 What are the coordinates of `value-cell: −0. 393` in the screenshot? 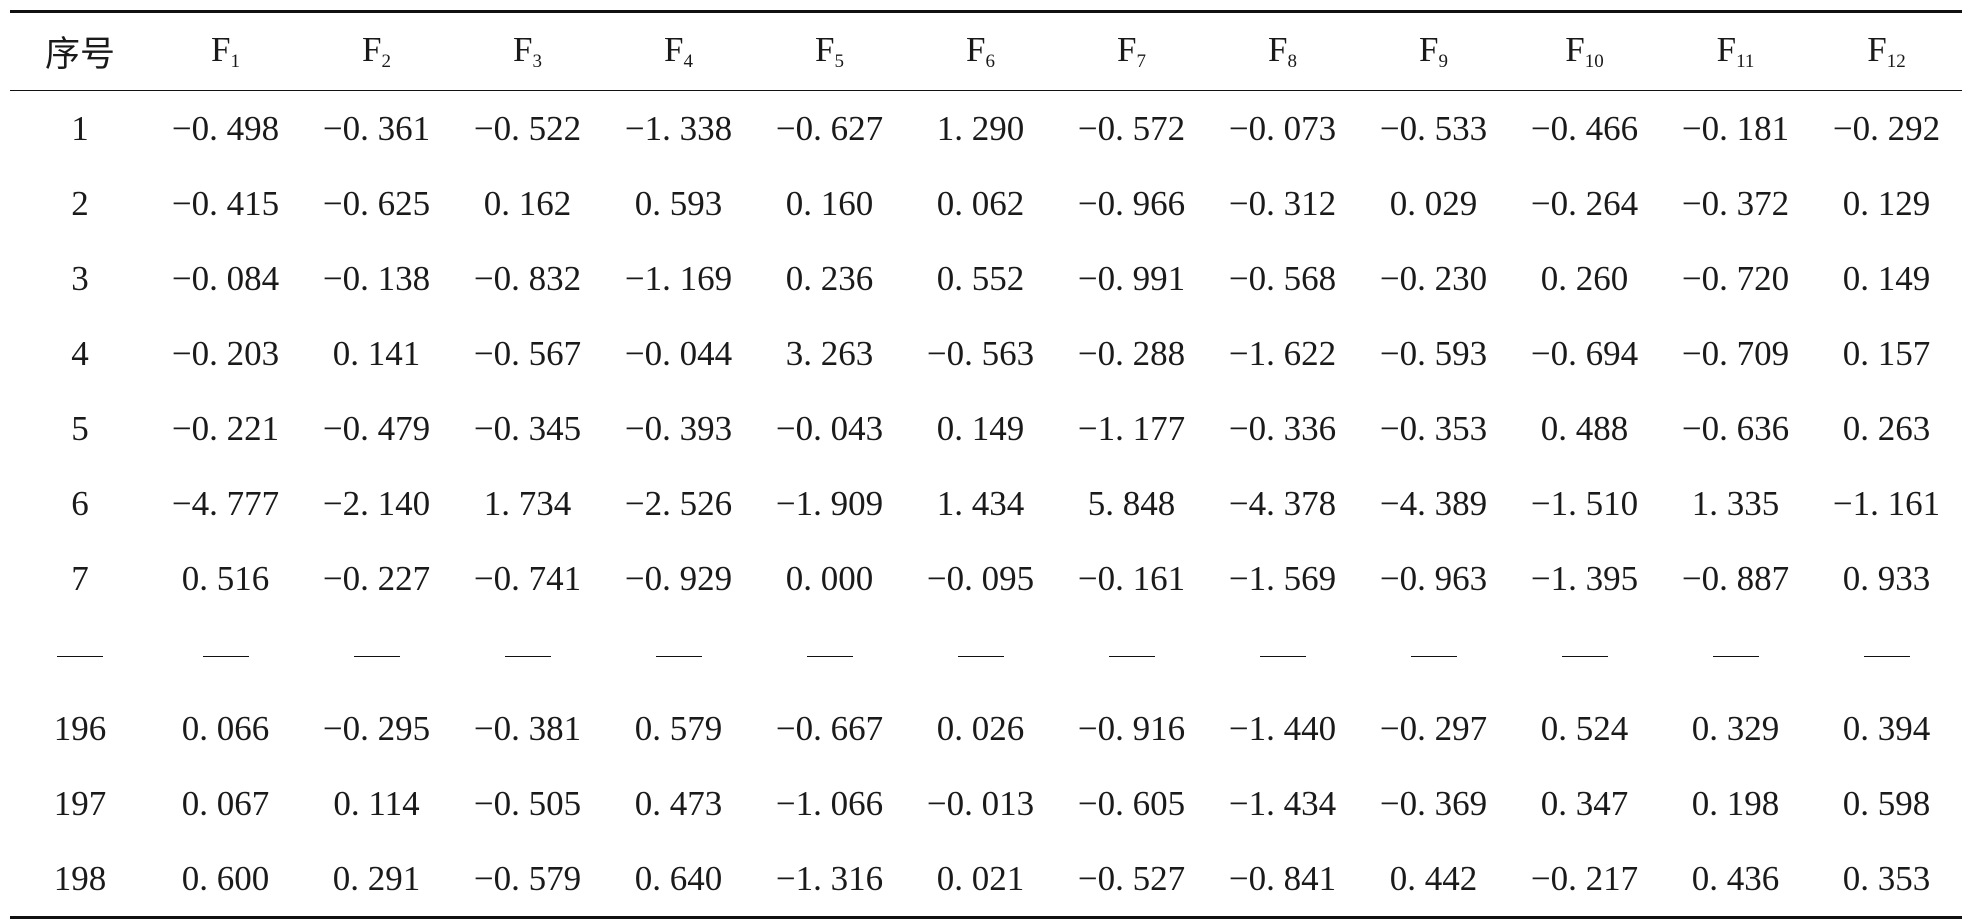 It's located at (678, 428).